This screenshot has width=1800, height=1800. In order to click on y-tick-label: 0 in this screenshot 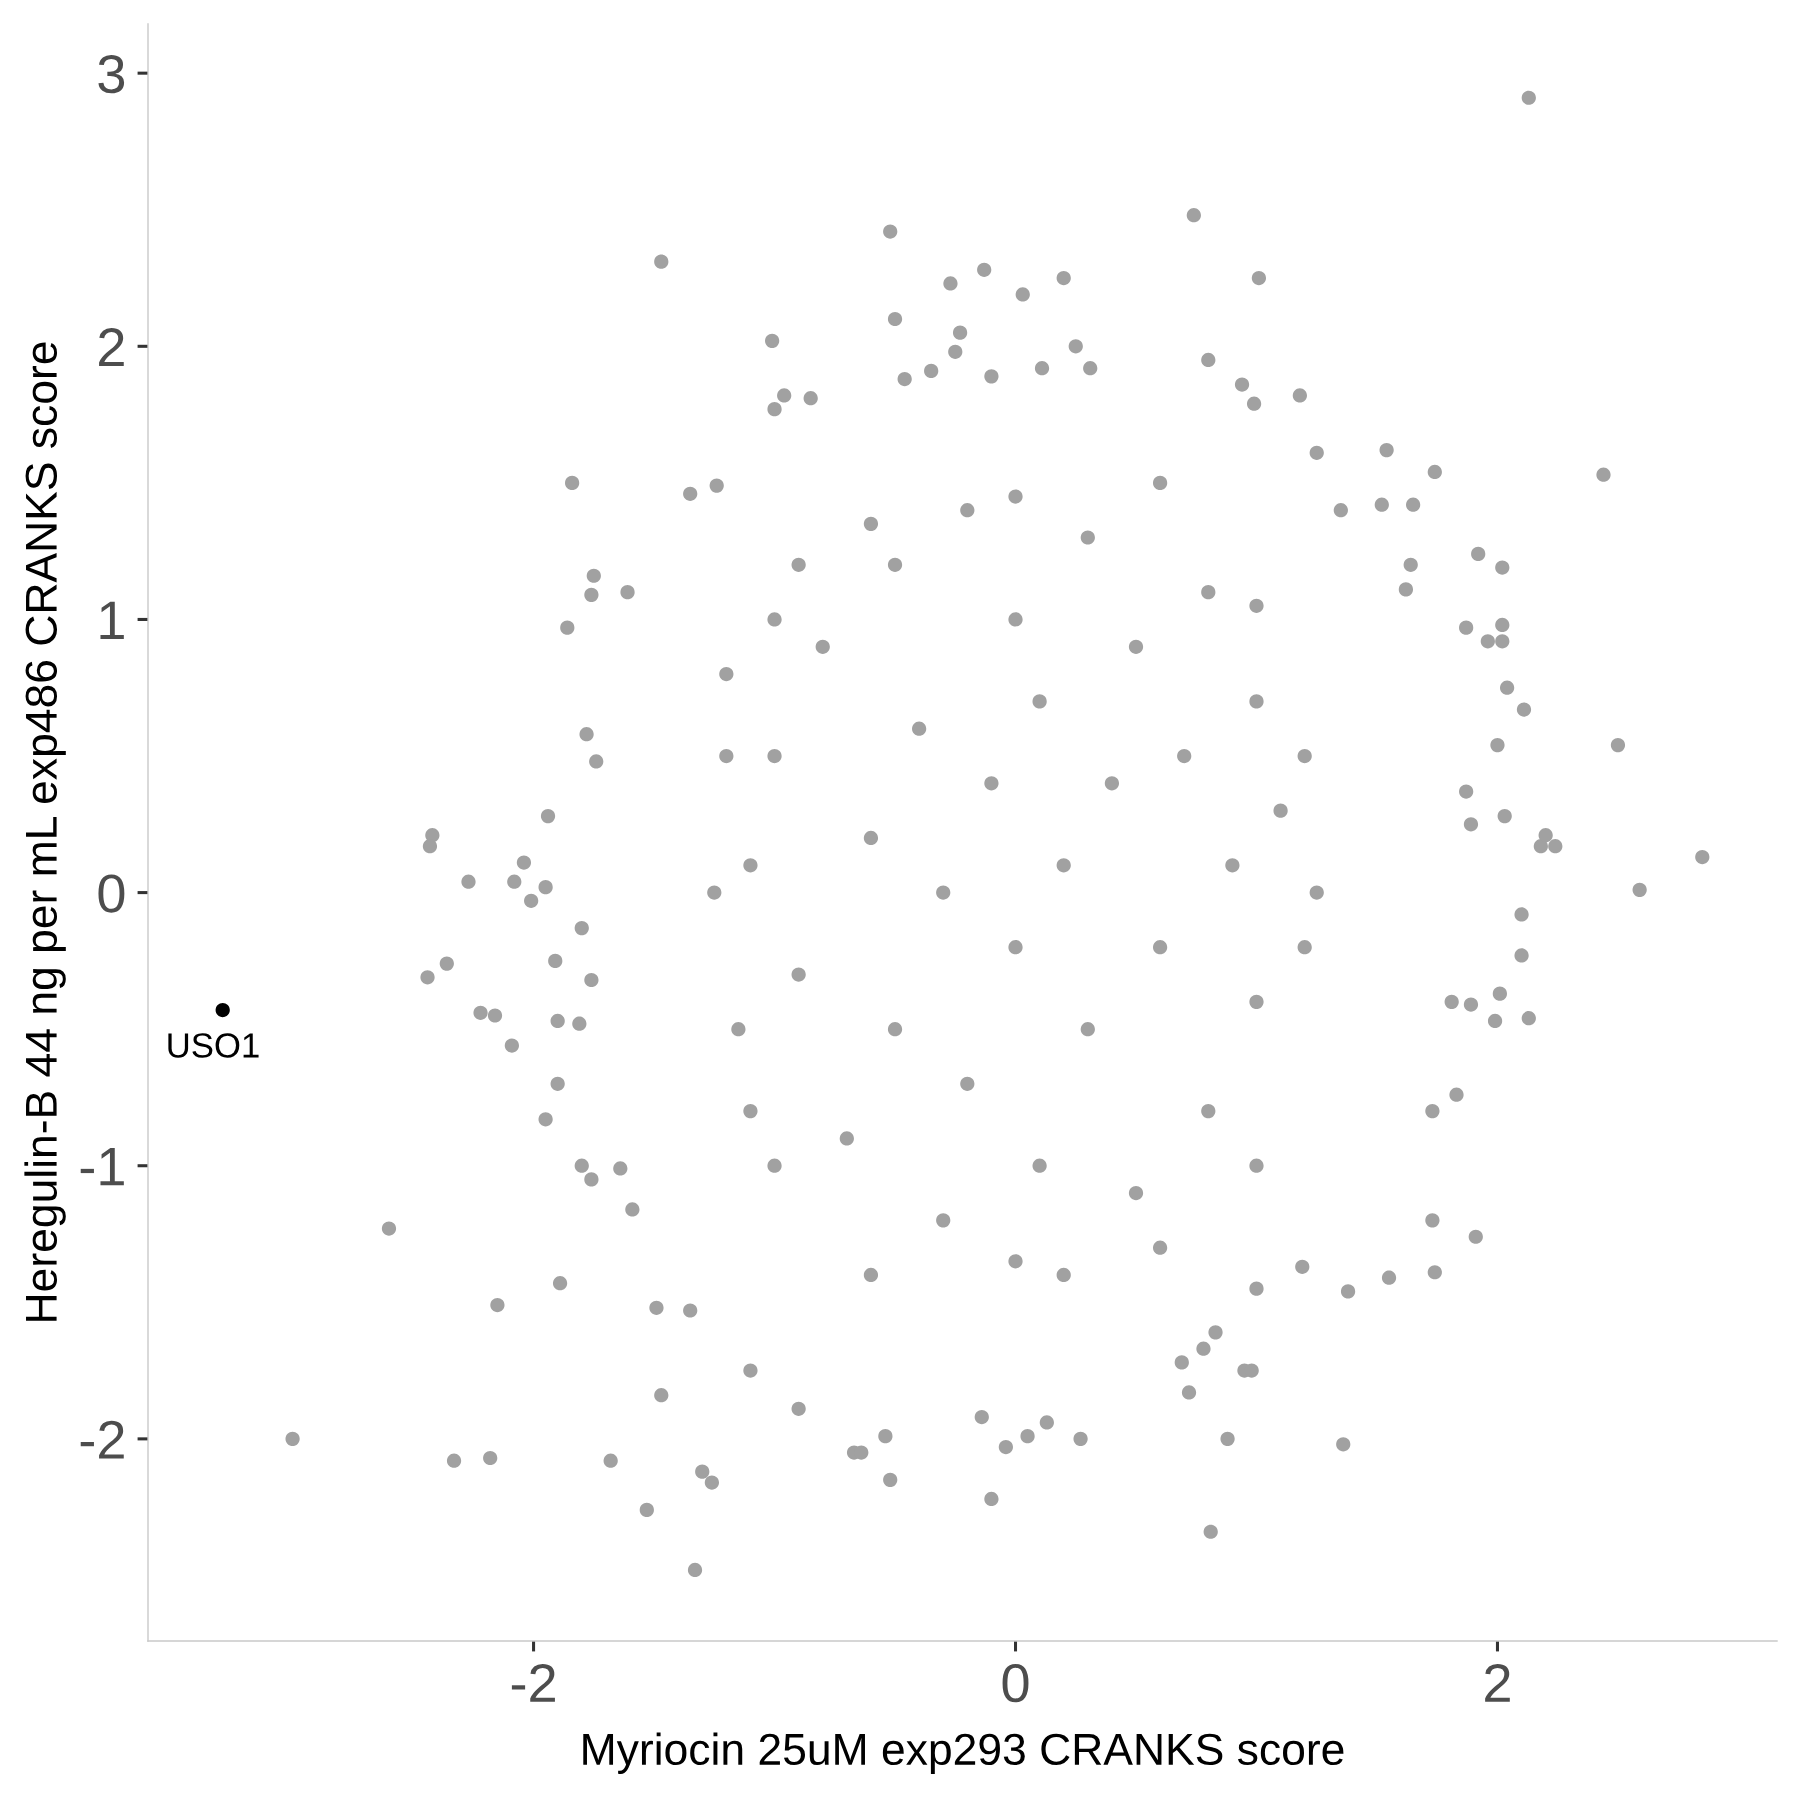, I will do `click(111, 893)`.